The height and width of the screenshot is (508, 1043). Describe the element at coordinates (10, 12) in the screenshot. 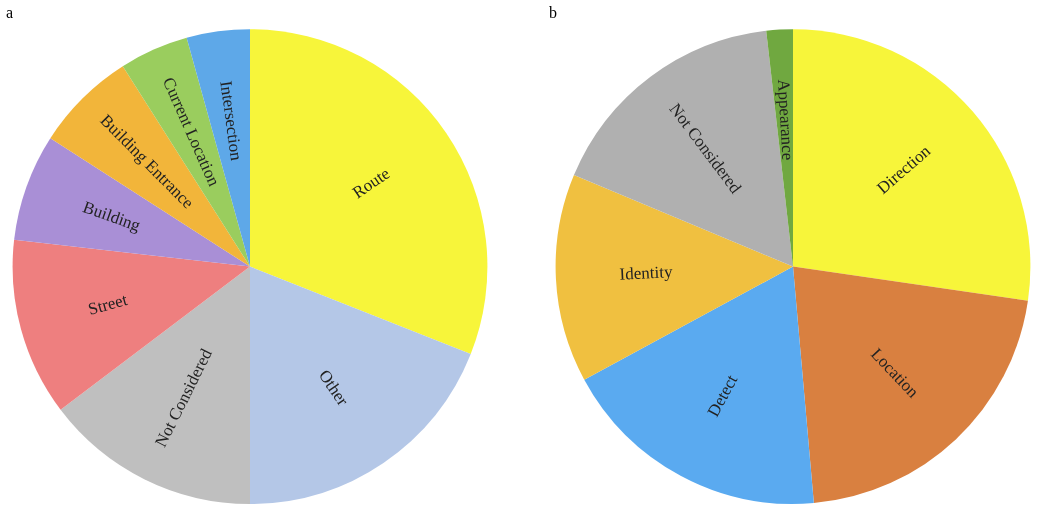

I see `chart-title: a` at that location.